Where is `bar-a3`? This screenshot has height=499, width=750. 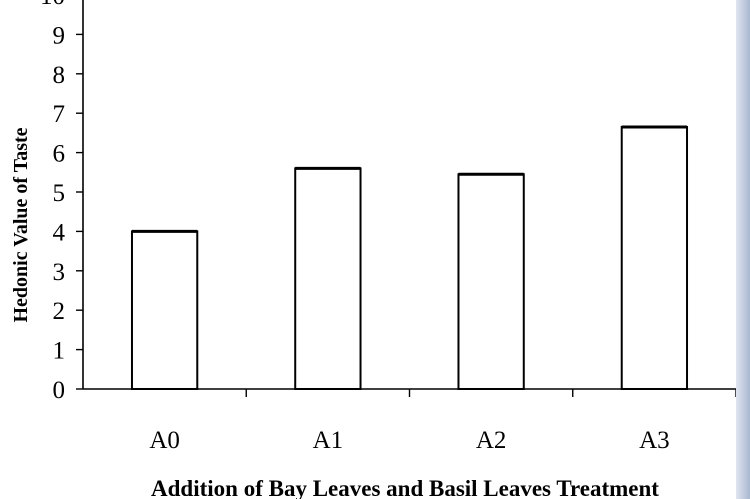
bar-a3 is located at coordinates (654, 258).